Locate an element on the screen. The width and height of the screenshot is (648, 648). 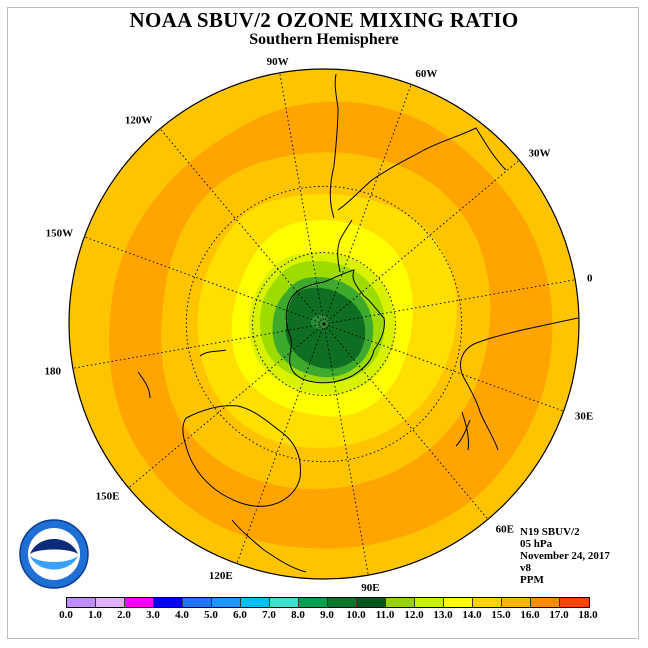
madagascar-coast is located at coordinates (465, 431).